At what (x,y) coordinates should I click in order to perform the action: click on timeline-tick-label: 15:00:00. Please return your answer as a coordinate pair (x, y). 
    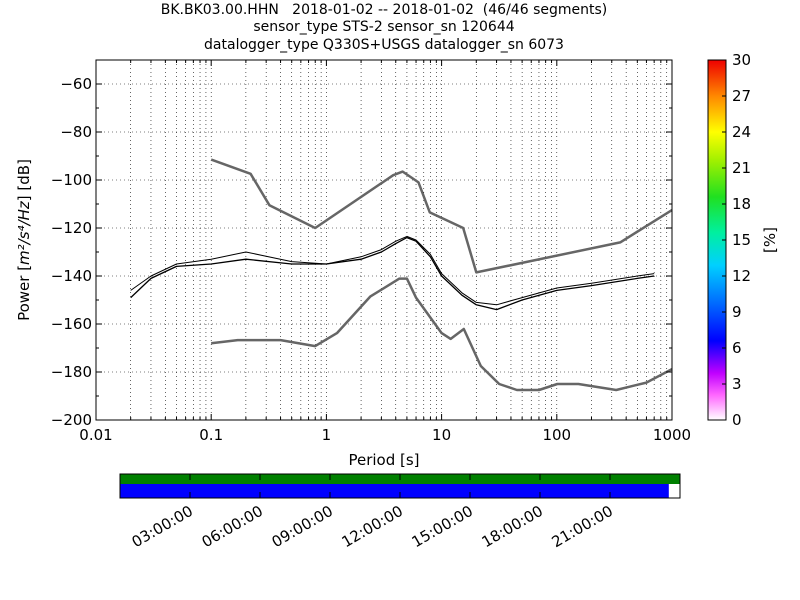
    Looking at the image, I should click on (442, 526).